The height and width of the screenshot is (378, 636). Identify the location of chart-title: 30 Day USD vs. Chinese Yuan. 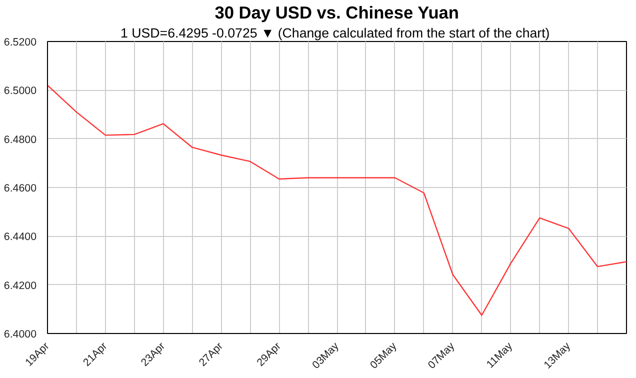
(336, 12).